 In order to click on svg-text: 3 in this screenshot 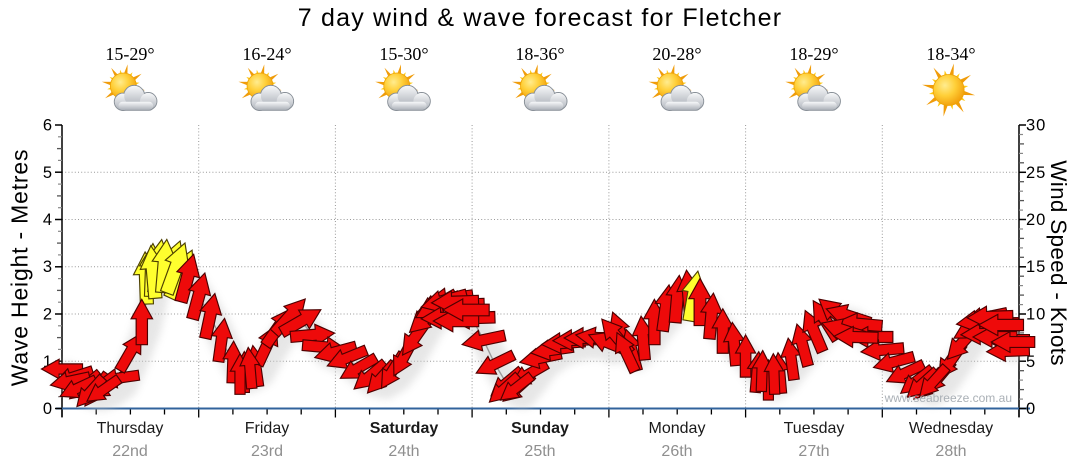, I will do `click(47, 267)`.